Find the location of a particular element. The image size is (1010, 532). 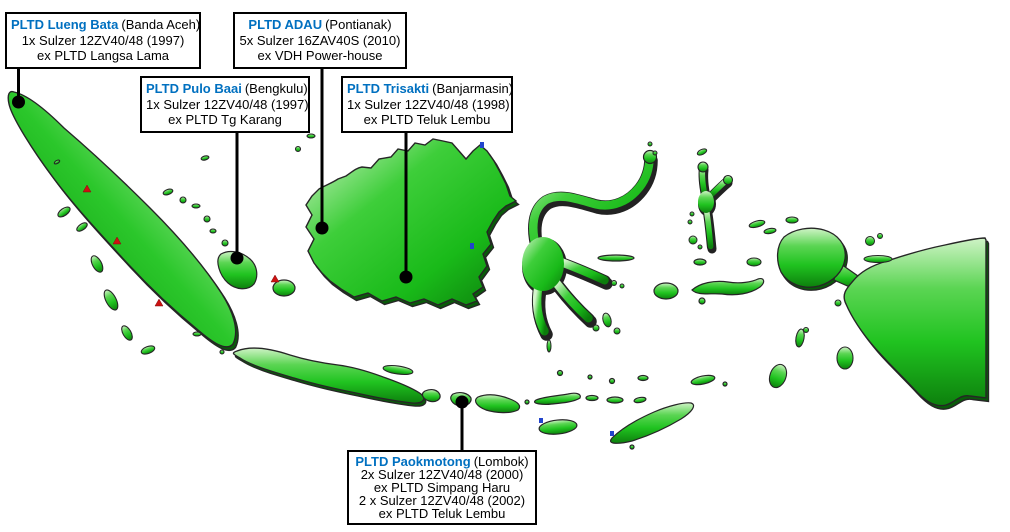

callout-detail: ex PLTD Simpang Haru is located at coordinates (442, 487).